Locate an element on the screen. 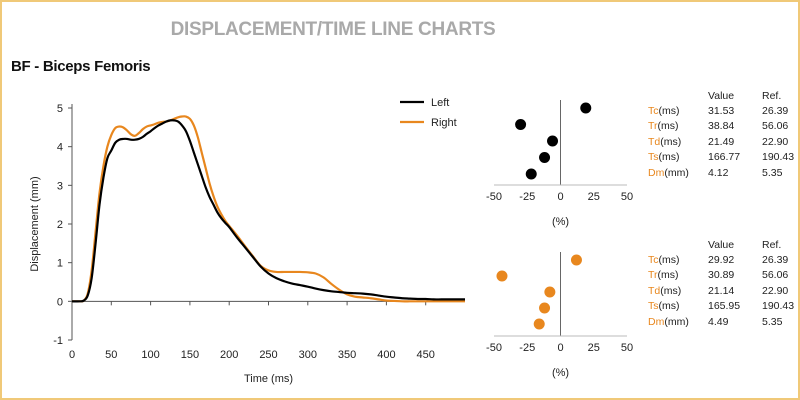  table-row: Tc(ms) 31.53 26.39 is located at coordinates (721, 111).